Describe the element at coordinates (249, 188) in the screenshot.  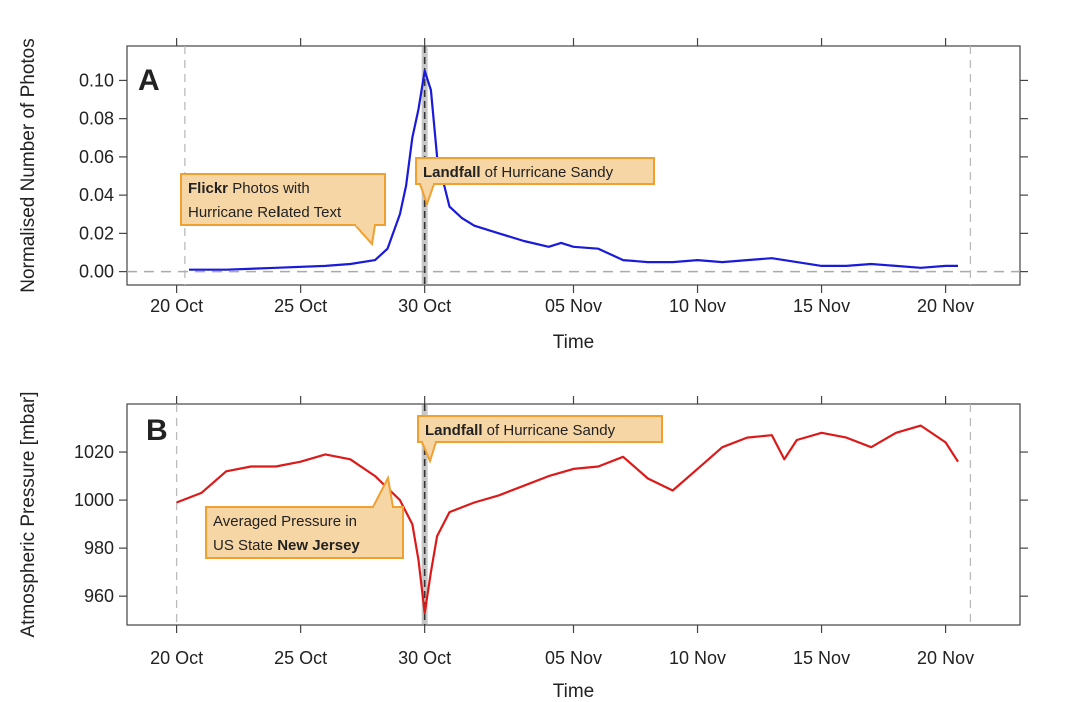
I see `annotation-text: Flickr Photos with` at that location.